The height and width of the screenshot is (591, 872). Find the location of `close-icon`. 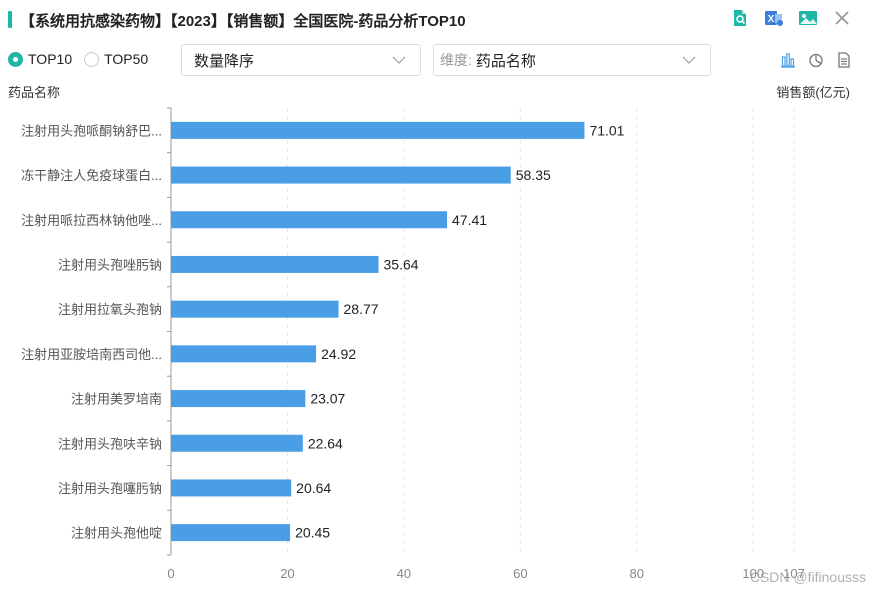

close-icon is located at coordinates (842, 18).